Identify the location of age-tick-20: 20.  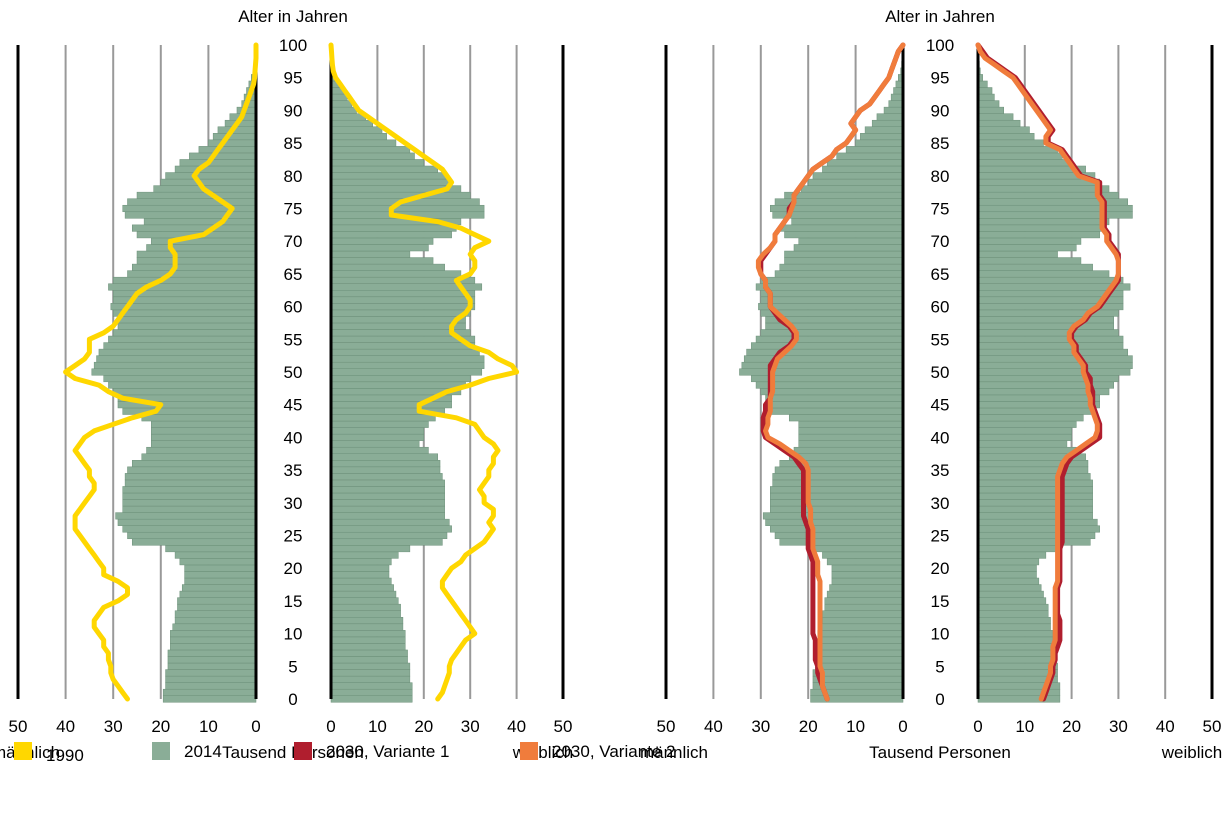
(293, 568).